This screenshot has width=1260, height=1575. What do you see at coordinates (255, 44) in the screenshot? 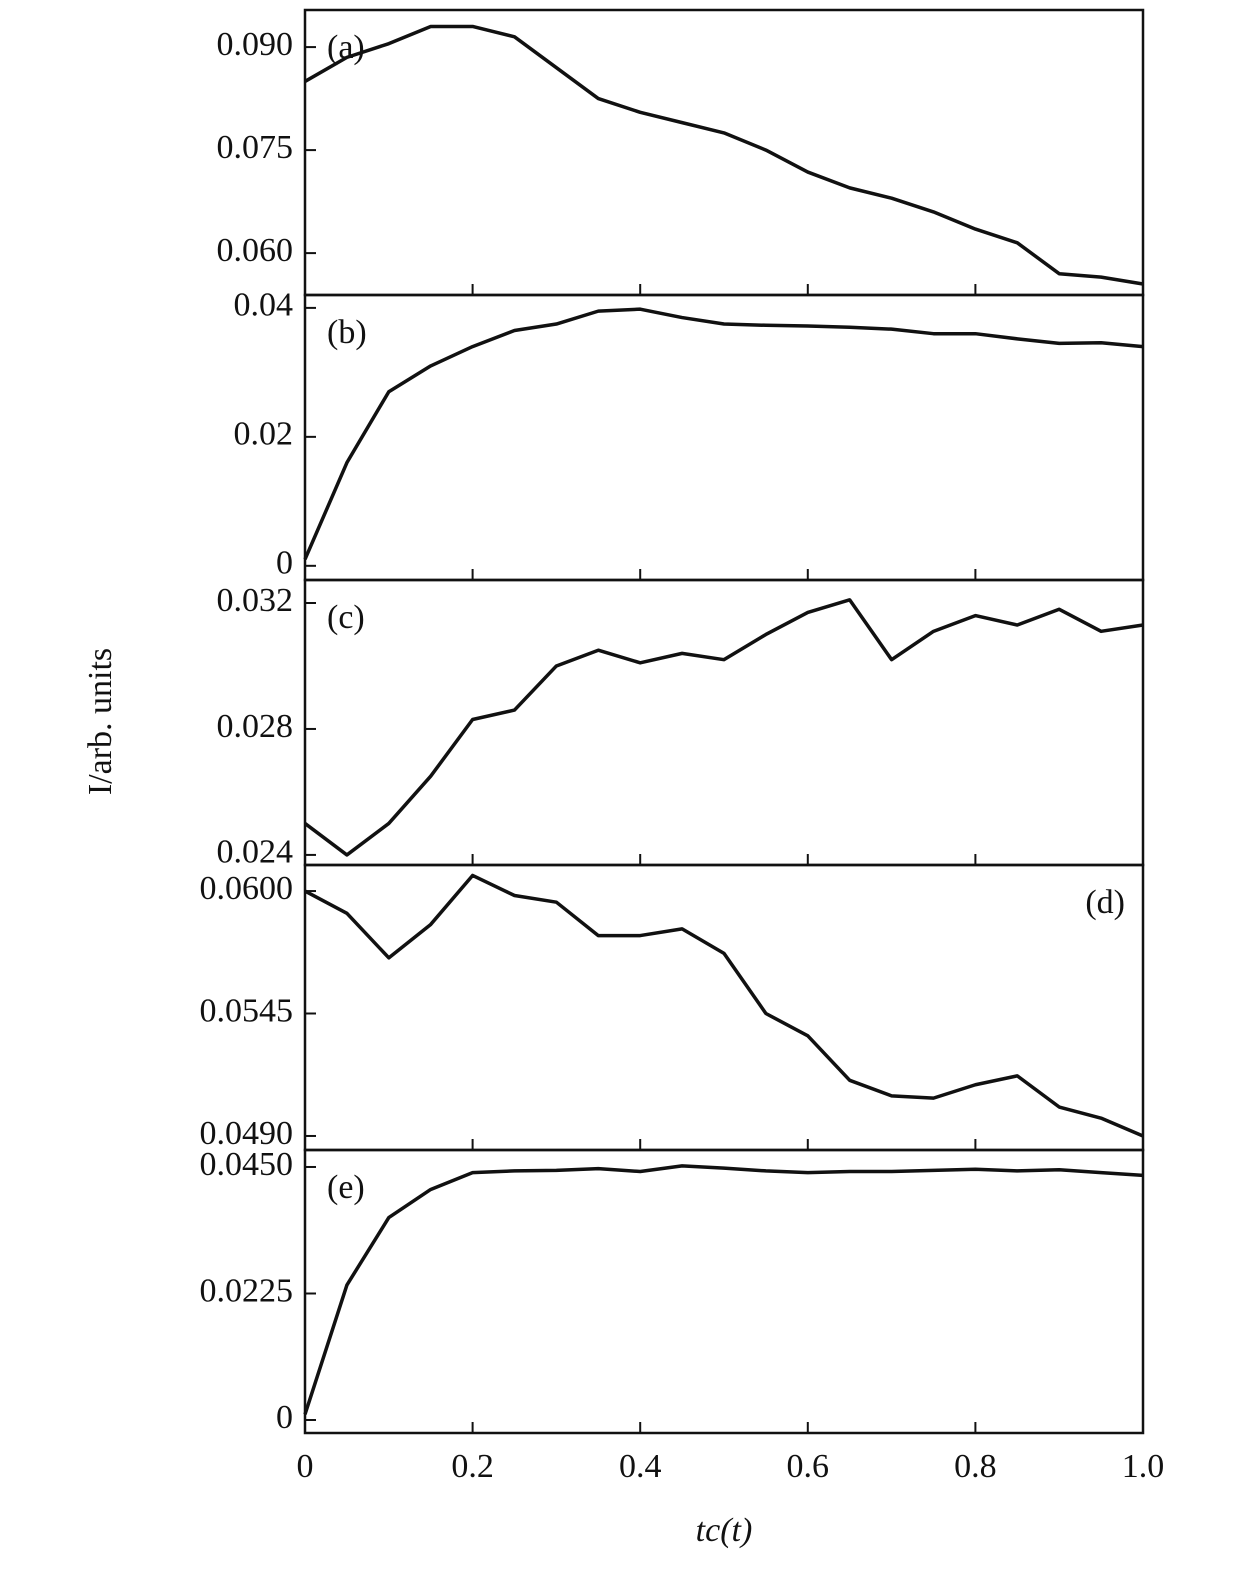
I see `y-tick-label: 0.090` at bounding box center [255, 44].